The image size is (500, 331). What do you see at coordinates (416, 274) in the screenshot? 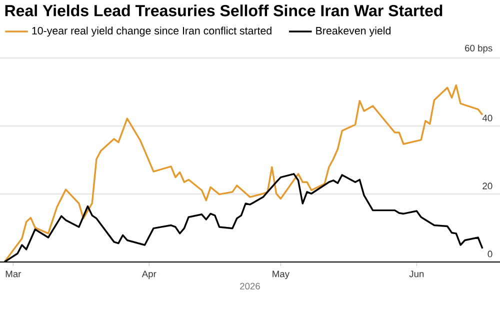
I see `x-tick-label: Jun` at bounding box center [416, 274].